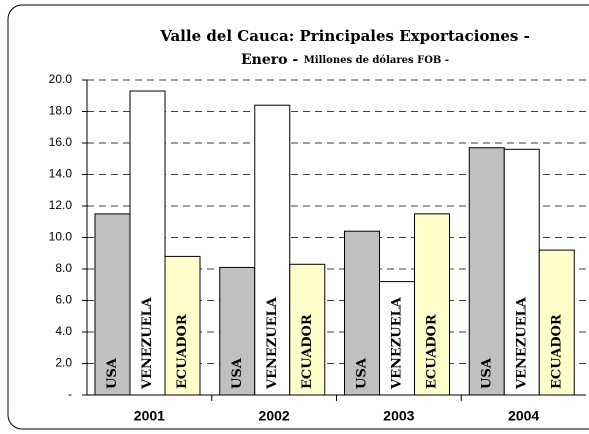  Describe the element at coordinates (269, 60) in the screenshot. I see `subtitle: Enero -` at that location.